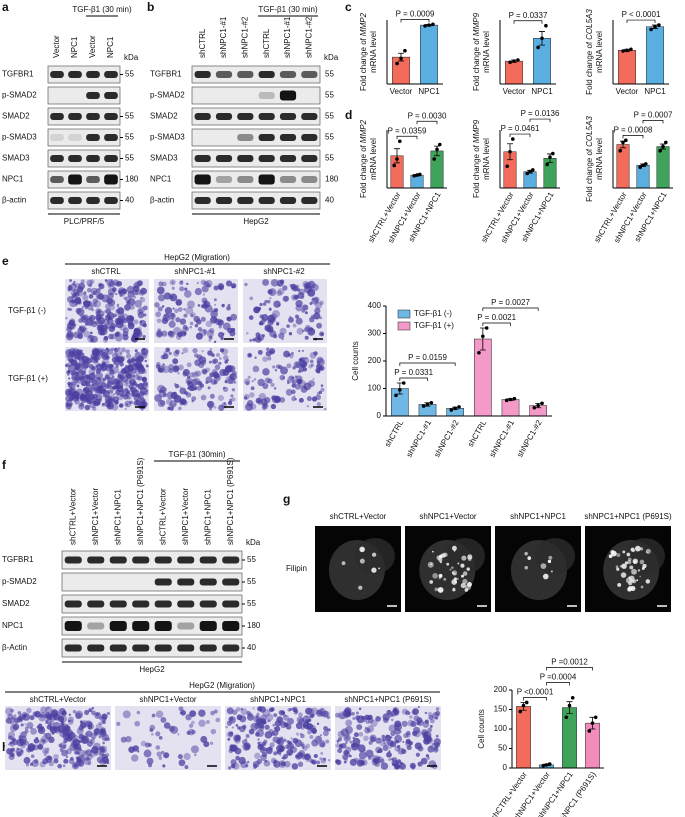 Image resolution: width=685 pixels, height=817 pixels. Describe the element at coordinates (129, 200) in the screenshot. I see `kda-label: 40` at that location.